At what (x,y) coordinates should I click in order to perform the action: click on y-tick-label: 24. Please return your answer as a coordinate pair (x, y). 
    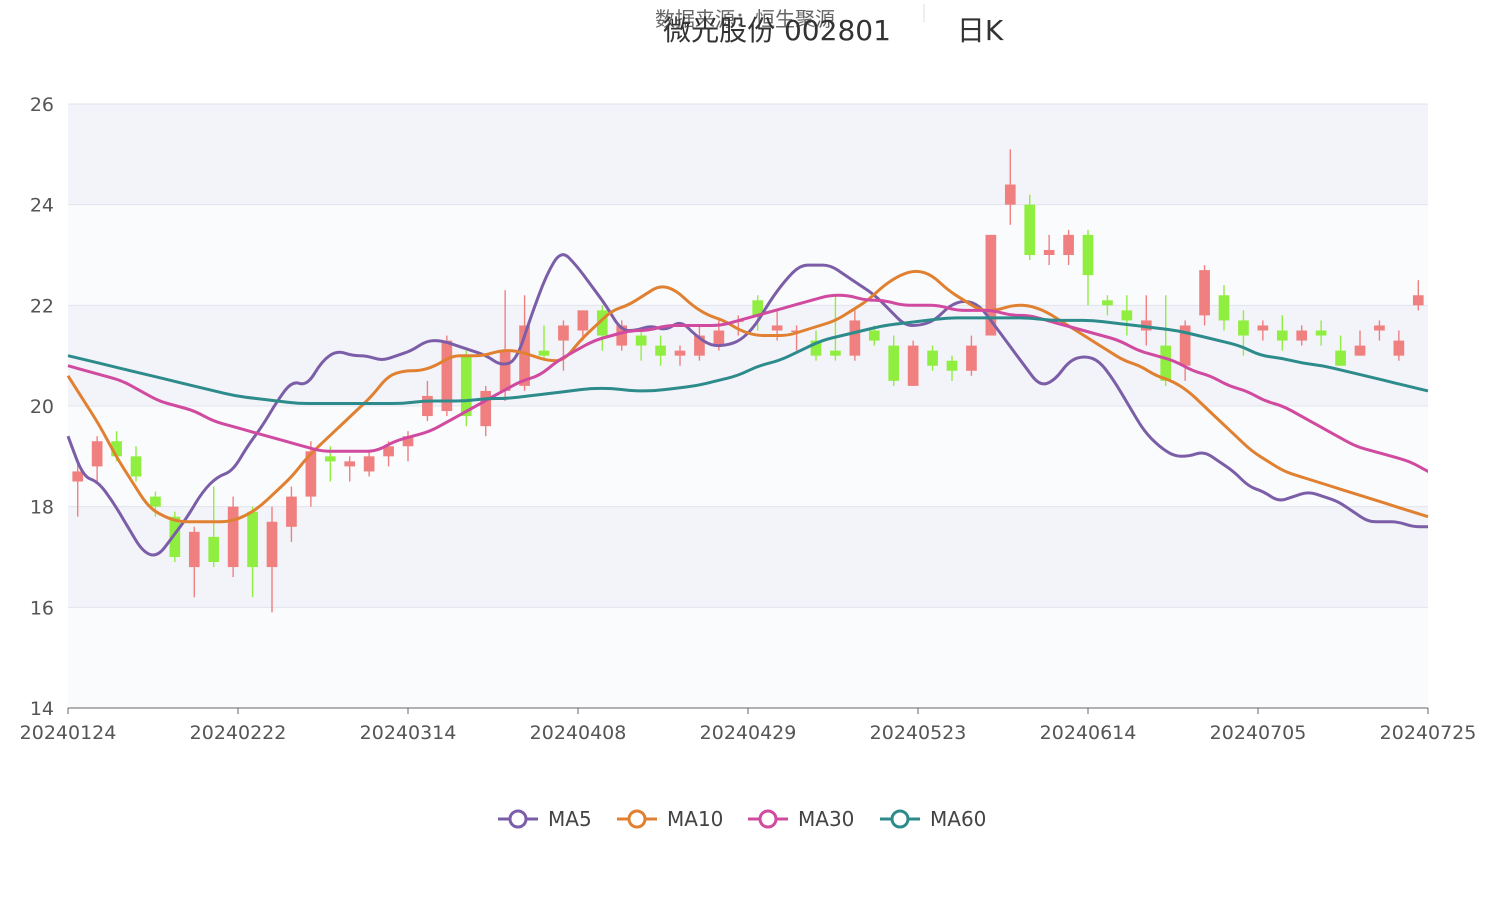
    Looking at the image, I should click on (42, 206).